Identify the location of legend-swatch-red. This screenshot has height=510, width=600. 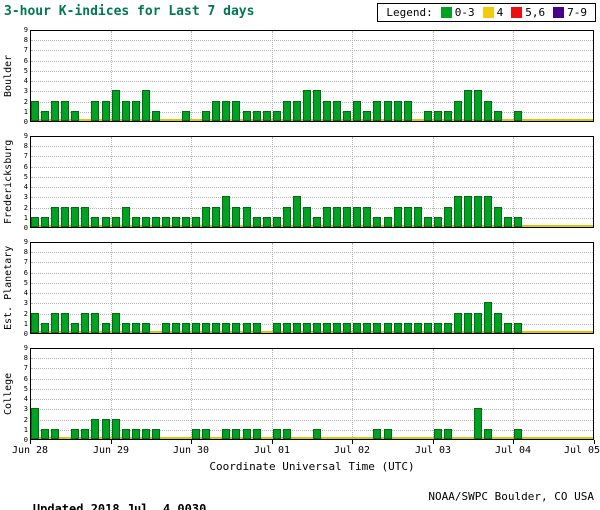
(517, 12).